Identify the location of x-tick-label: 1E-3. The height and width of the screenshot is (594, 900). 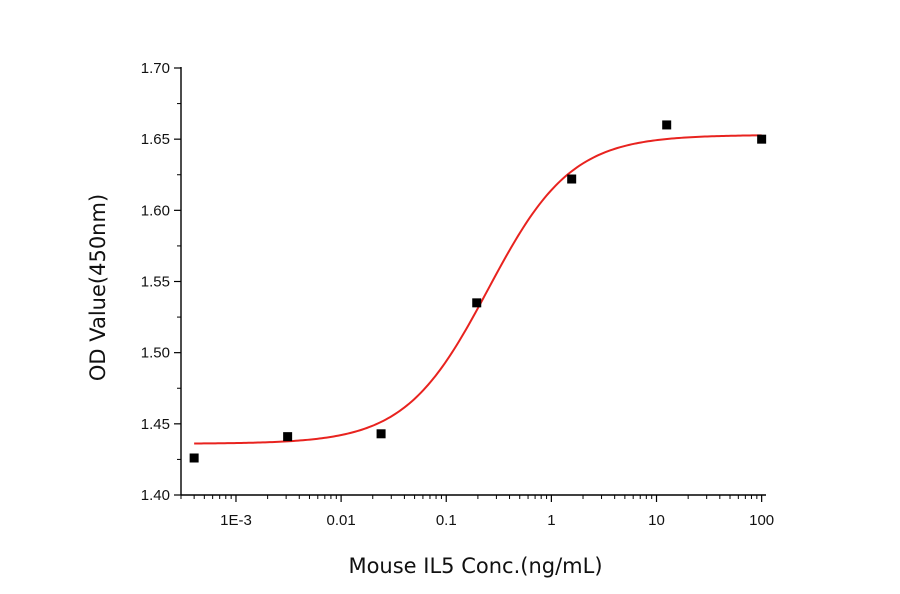
(236, 520).